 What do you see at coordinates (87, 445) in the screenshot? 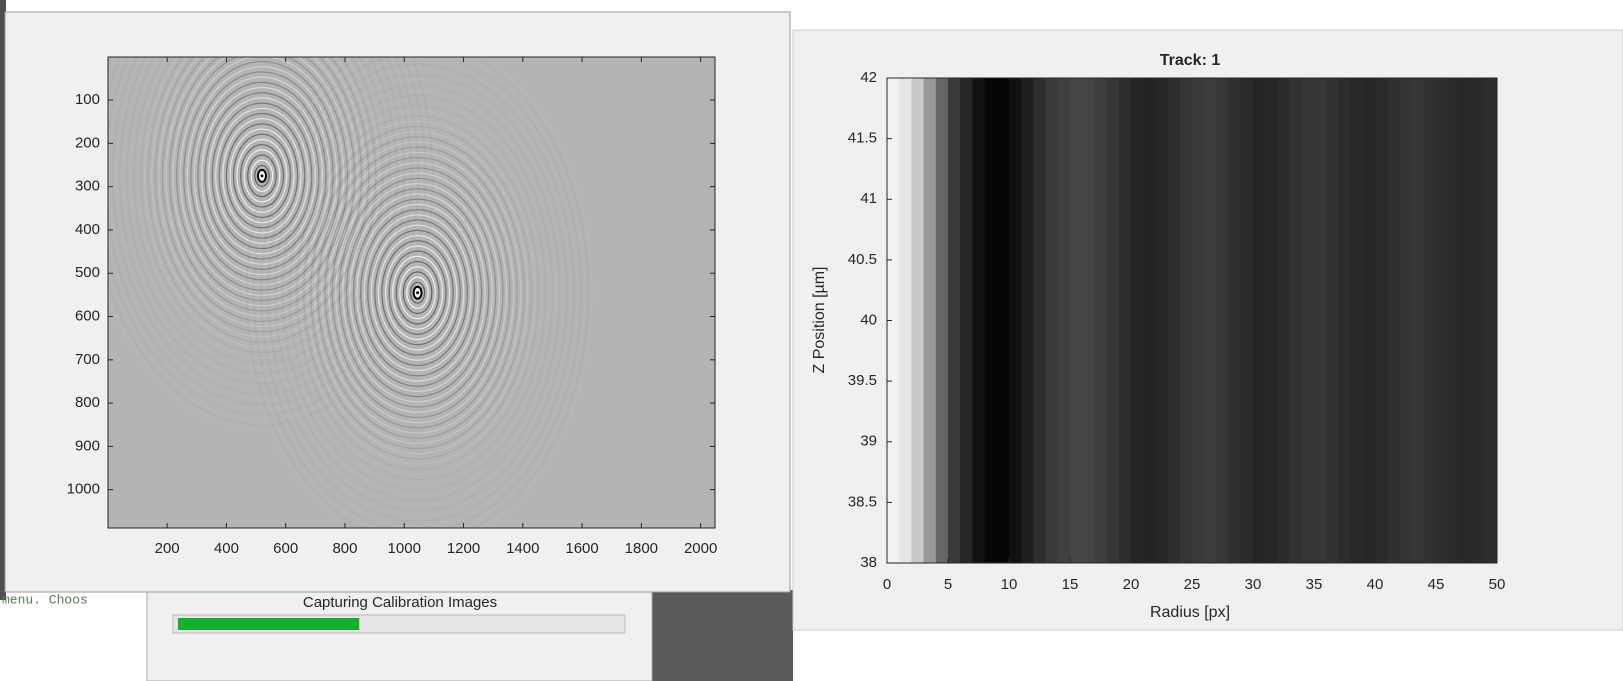
I see `y-tick-label: 900` at bounding box center [87, 445].